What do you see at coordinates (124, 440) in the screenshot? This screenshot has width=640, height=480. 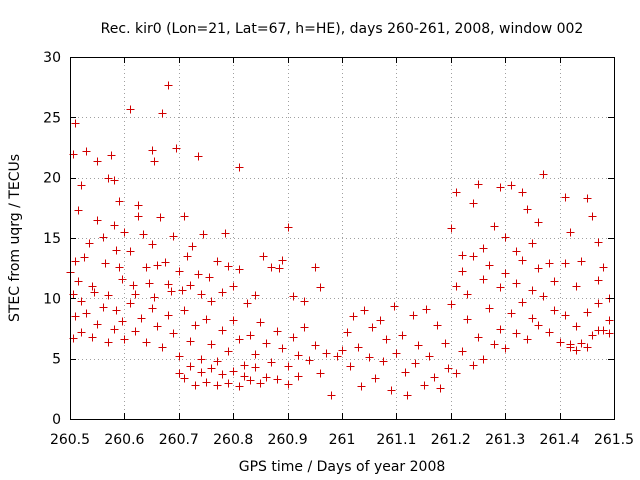 I see `x-tick-label: 260.6` at bounding box center [124, 440].